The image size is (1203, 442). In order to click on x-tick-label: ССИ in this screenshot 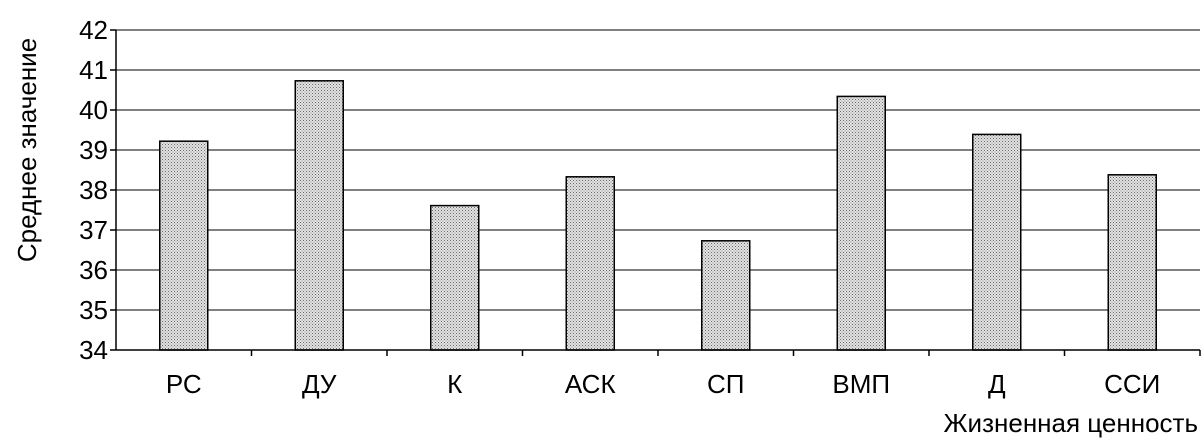, I will do `click(1132, 384)`.